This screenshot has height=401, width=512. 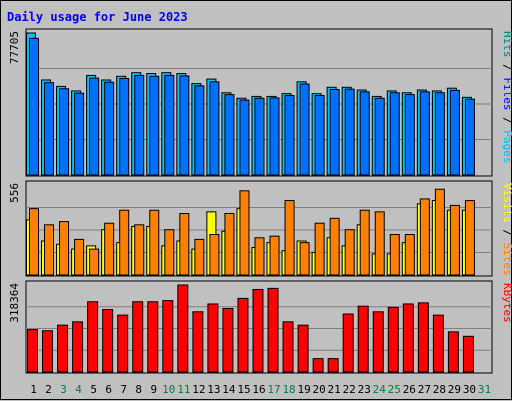 What do you see at coordinates (454, 389) in the screenshot?
I see `x-tick-label: 29` at bounding box center [454, 389].